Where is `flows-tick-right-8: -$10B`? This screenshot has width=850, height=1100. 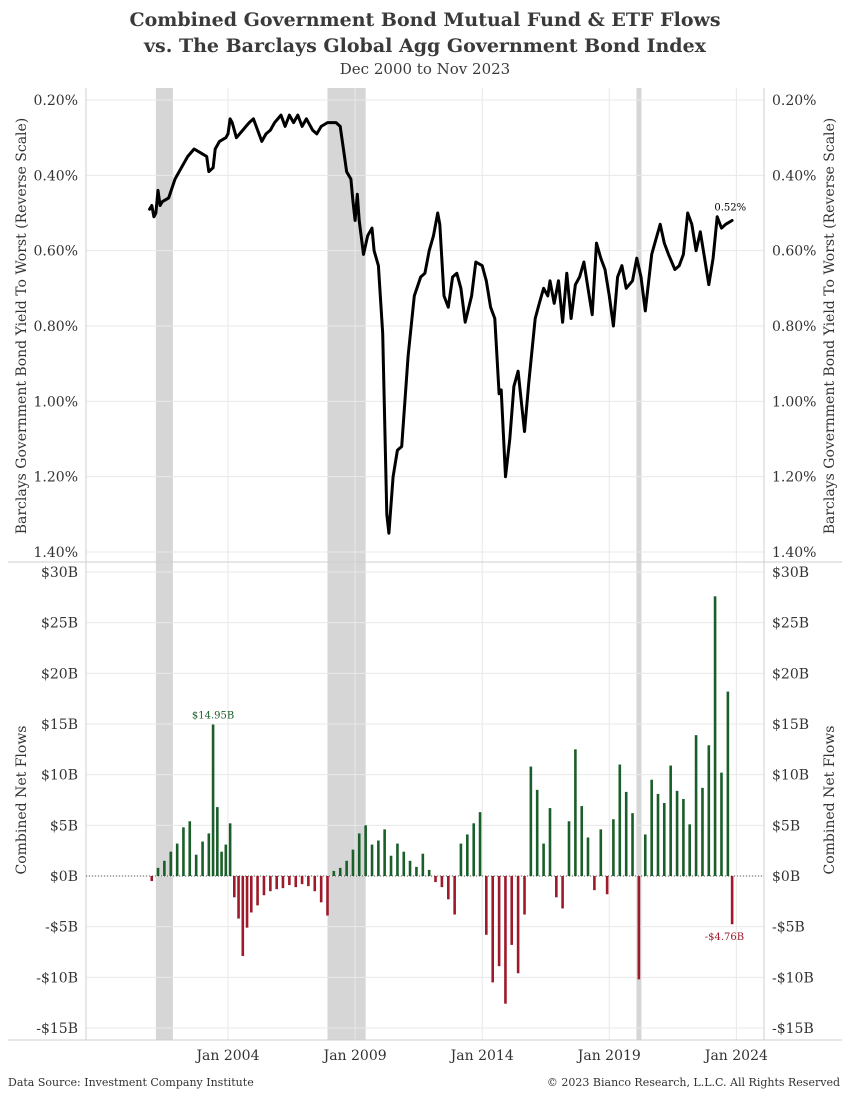
flows-tick-right-8: -$10B is located at coordinates (793, 978).